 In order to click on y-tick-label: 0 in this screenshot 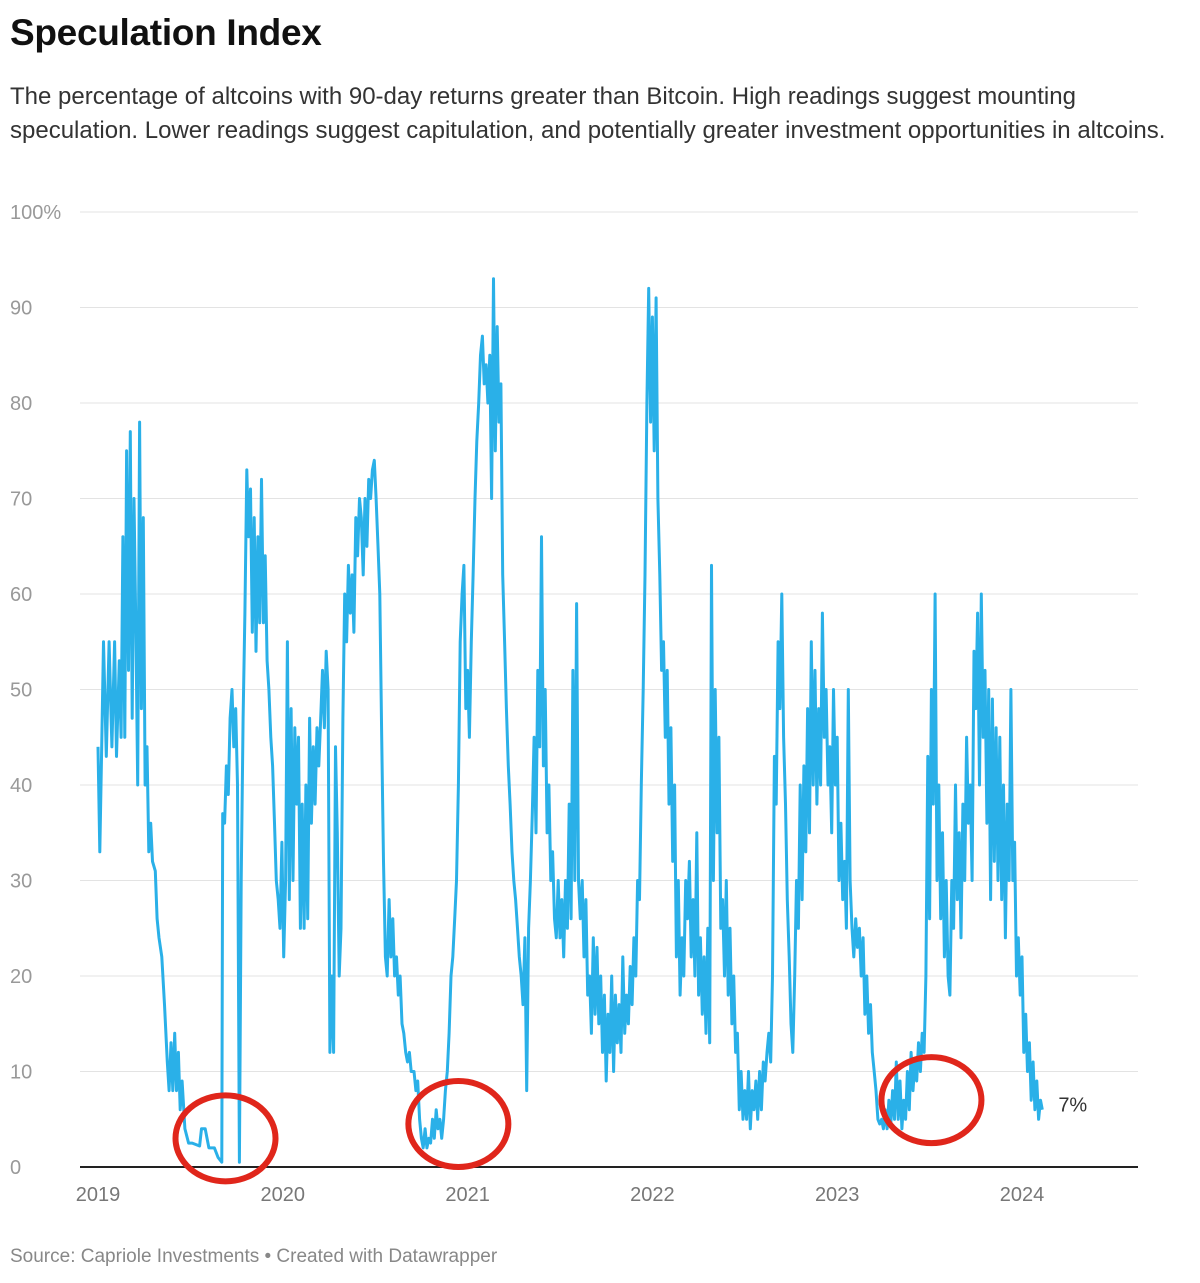, I will do `click(15, 1168)`.